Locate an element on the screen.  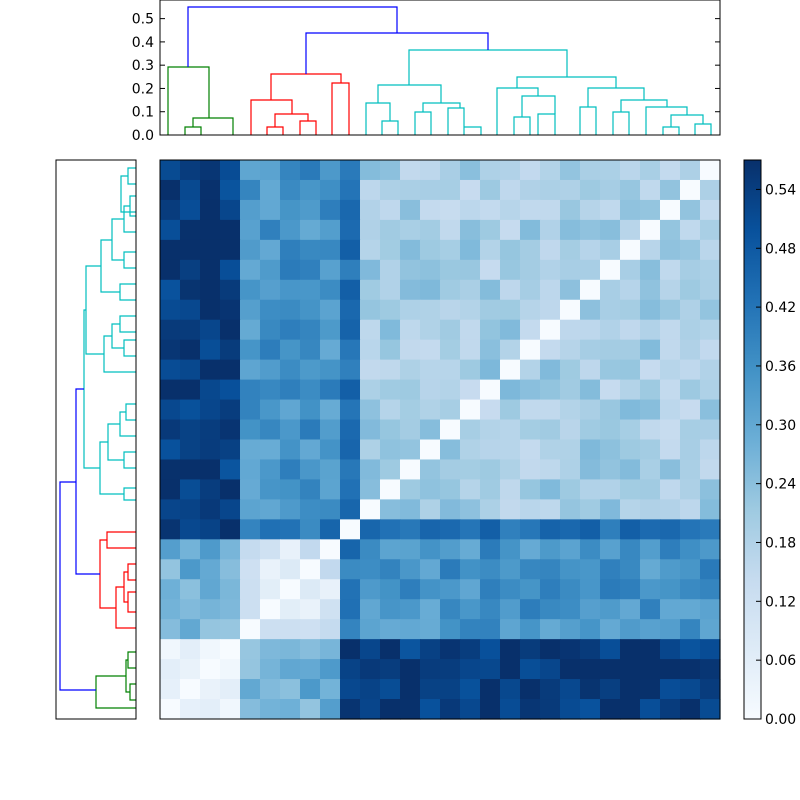
left-dendrogram is located at coordinates (97, 438).